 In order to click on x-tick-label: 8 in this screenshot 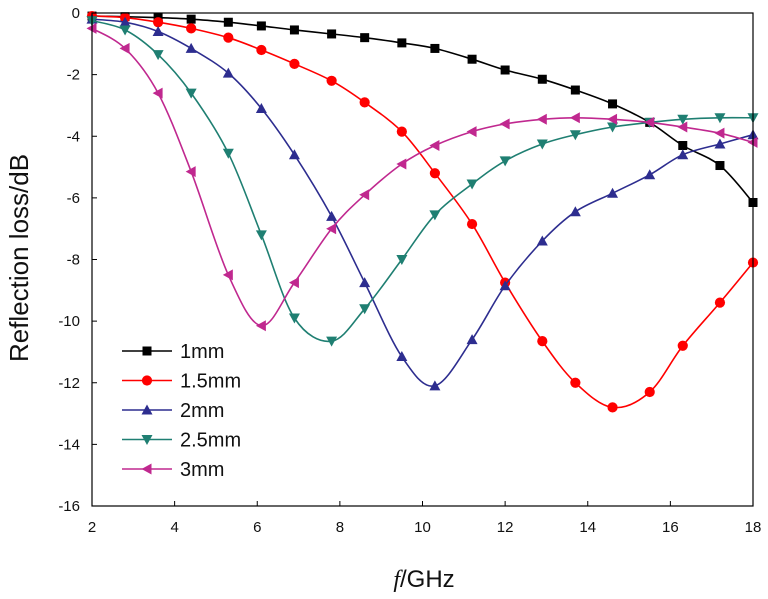, I will do `click(340, 527)`.